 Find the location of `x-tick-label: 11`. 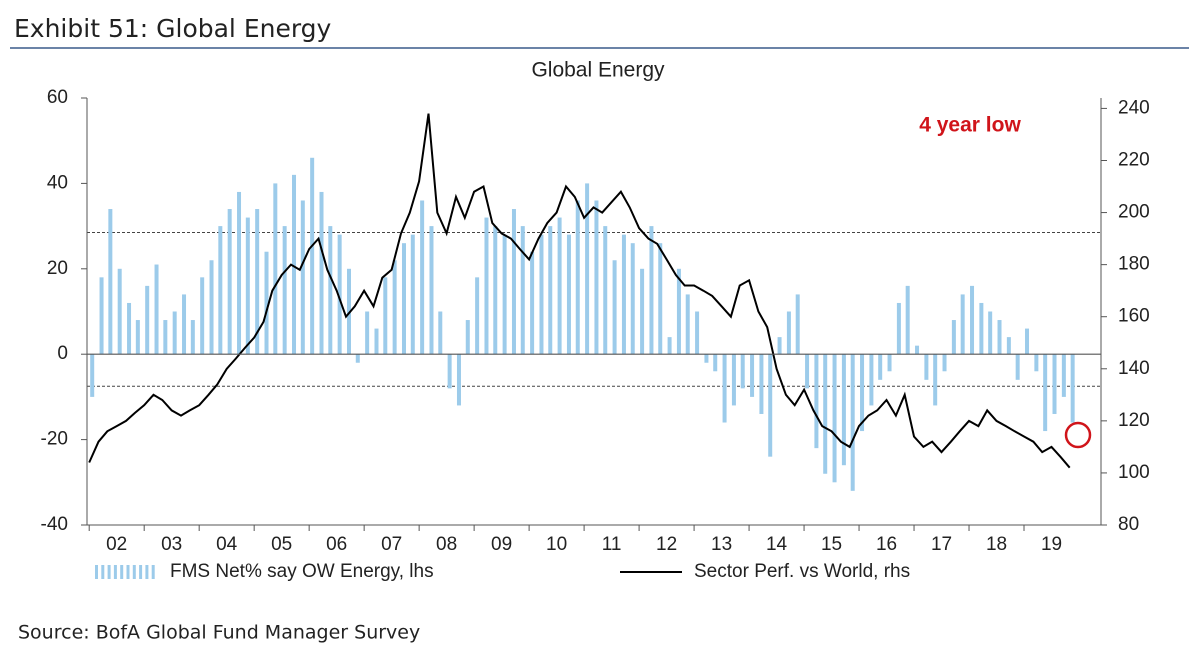

x-tick-label: 11 is located at coordinates (612, 544).